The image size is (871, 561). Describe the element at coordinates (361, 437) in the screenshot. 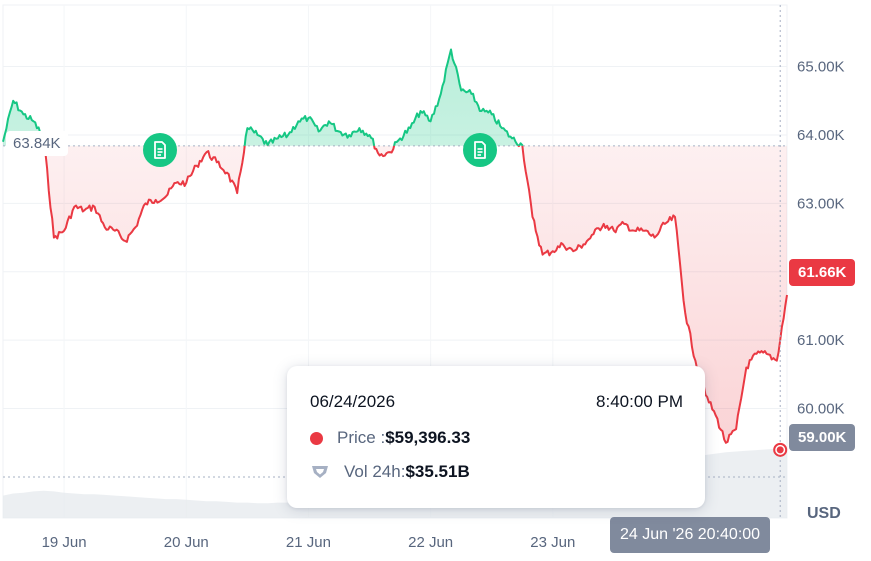

I see `tooltip-price-label: Price :` at that location.